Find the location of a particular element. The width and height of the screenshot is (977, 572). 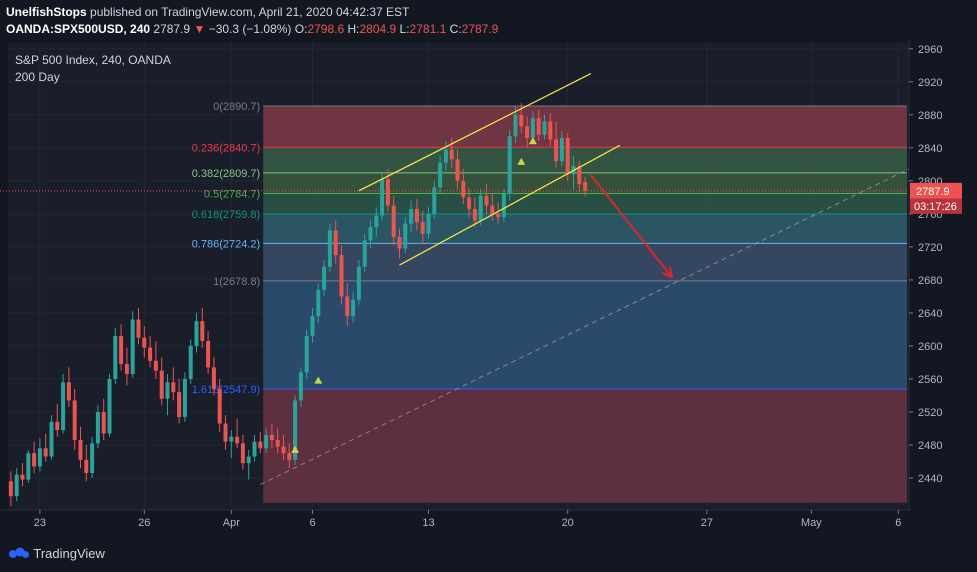

last-price: 2787.9 is located at coordinates (172, 29).